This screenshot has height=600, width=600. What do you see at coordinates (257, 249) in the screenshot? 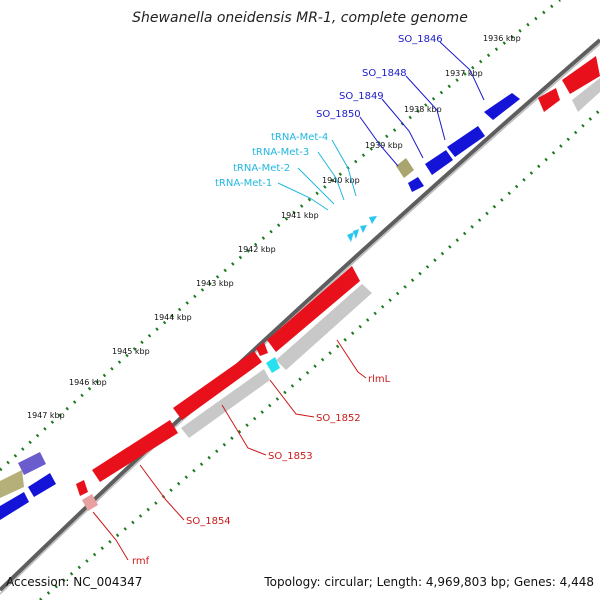
I see `tick-label-1942: 1942 kbp` at bounding box center [257, 249].